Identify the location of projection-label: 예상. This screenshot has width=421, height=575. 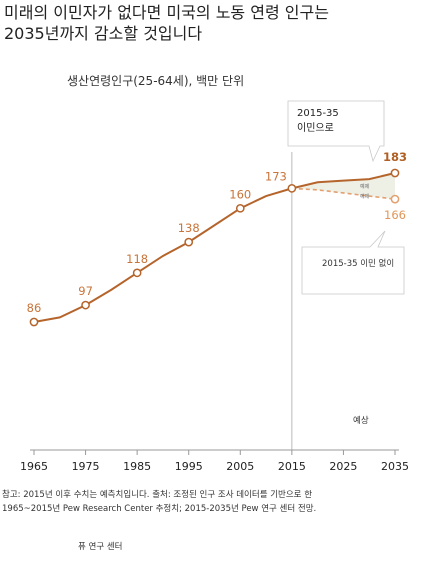
(361, 420).